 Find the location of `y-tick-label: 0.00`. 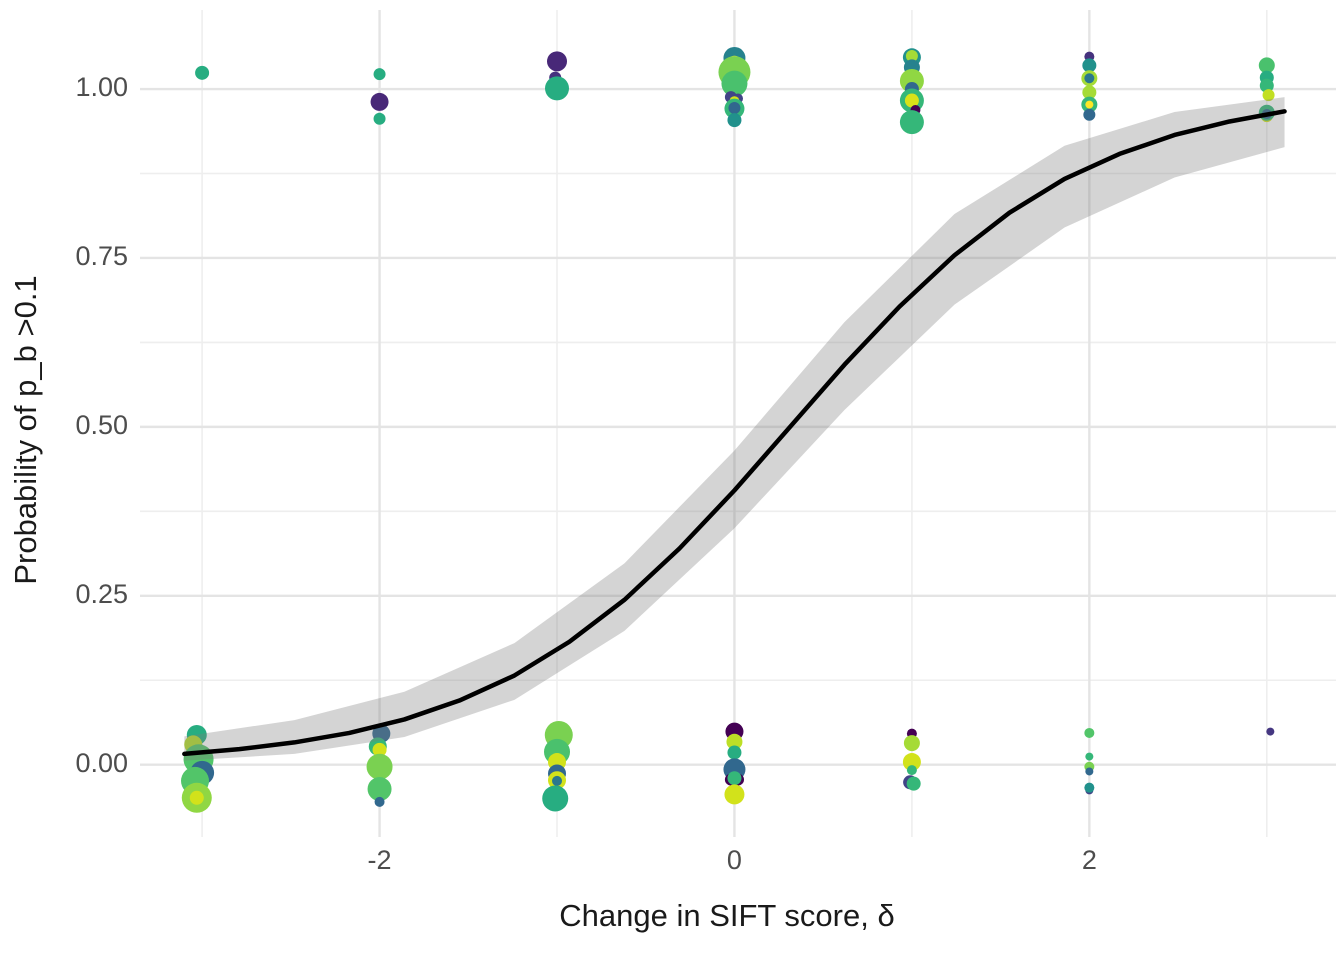

y-tick-label: 0.00 is located at coordinates (101, 763).